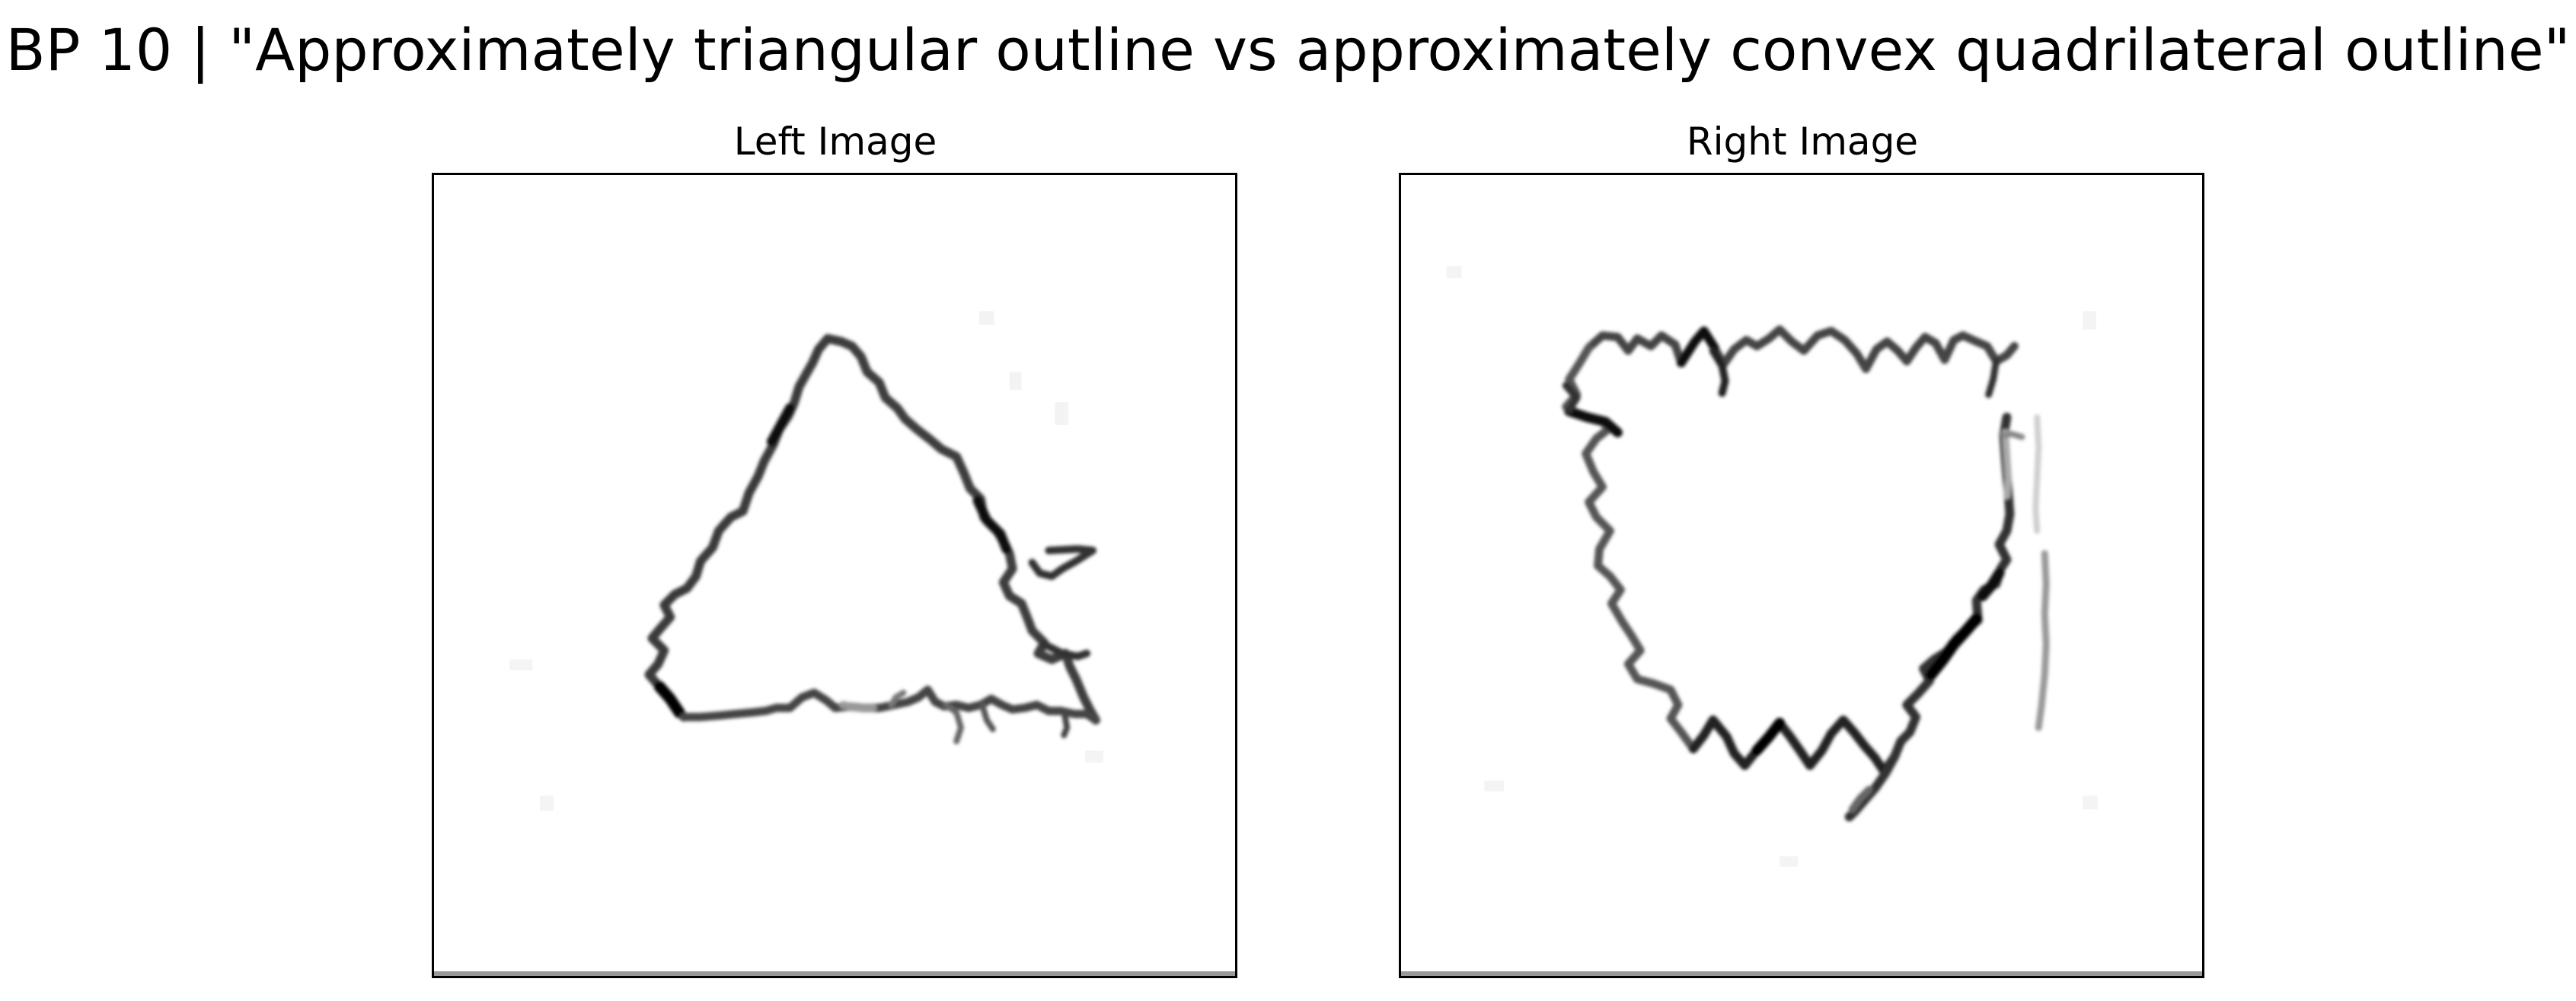  I want to click on quad-bottom-edge, so click(1794, 745).